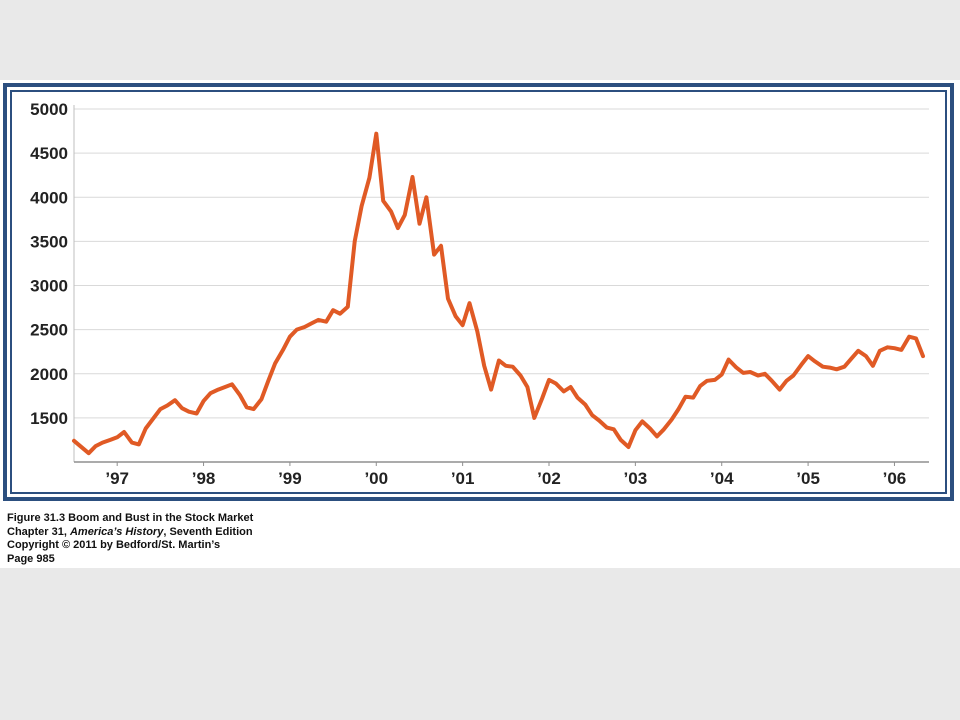  What do you see at coordinates (49, 241) in the screenshot?
I see `y-tick-label: 3500` at bounding box center [49, 241].